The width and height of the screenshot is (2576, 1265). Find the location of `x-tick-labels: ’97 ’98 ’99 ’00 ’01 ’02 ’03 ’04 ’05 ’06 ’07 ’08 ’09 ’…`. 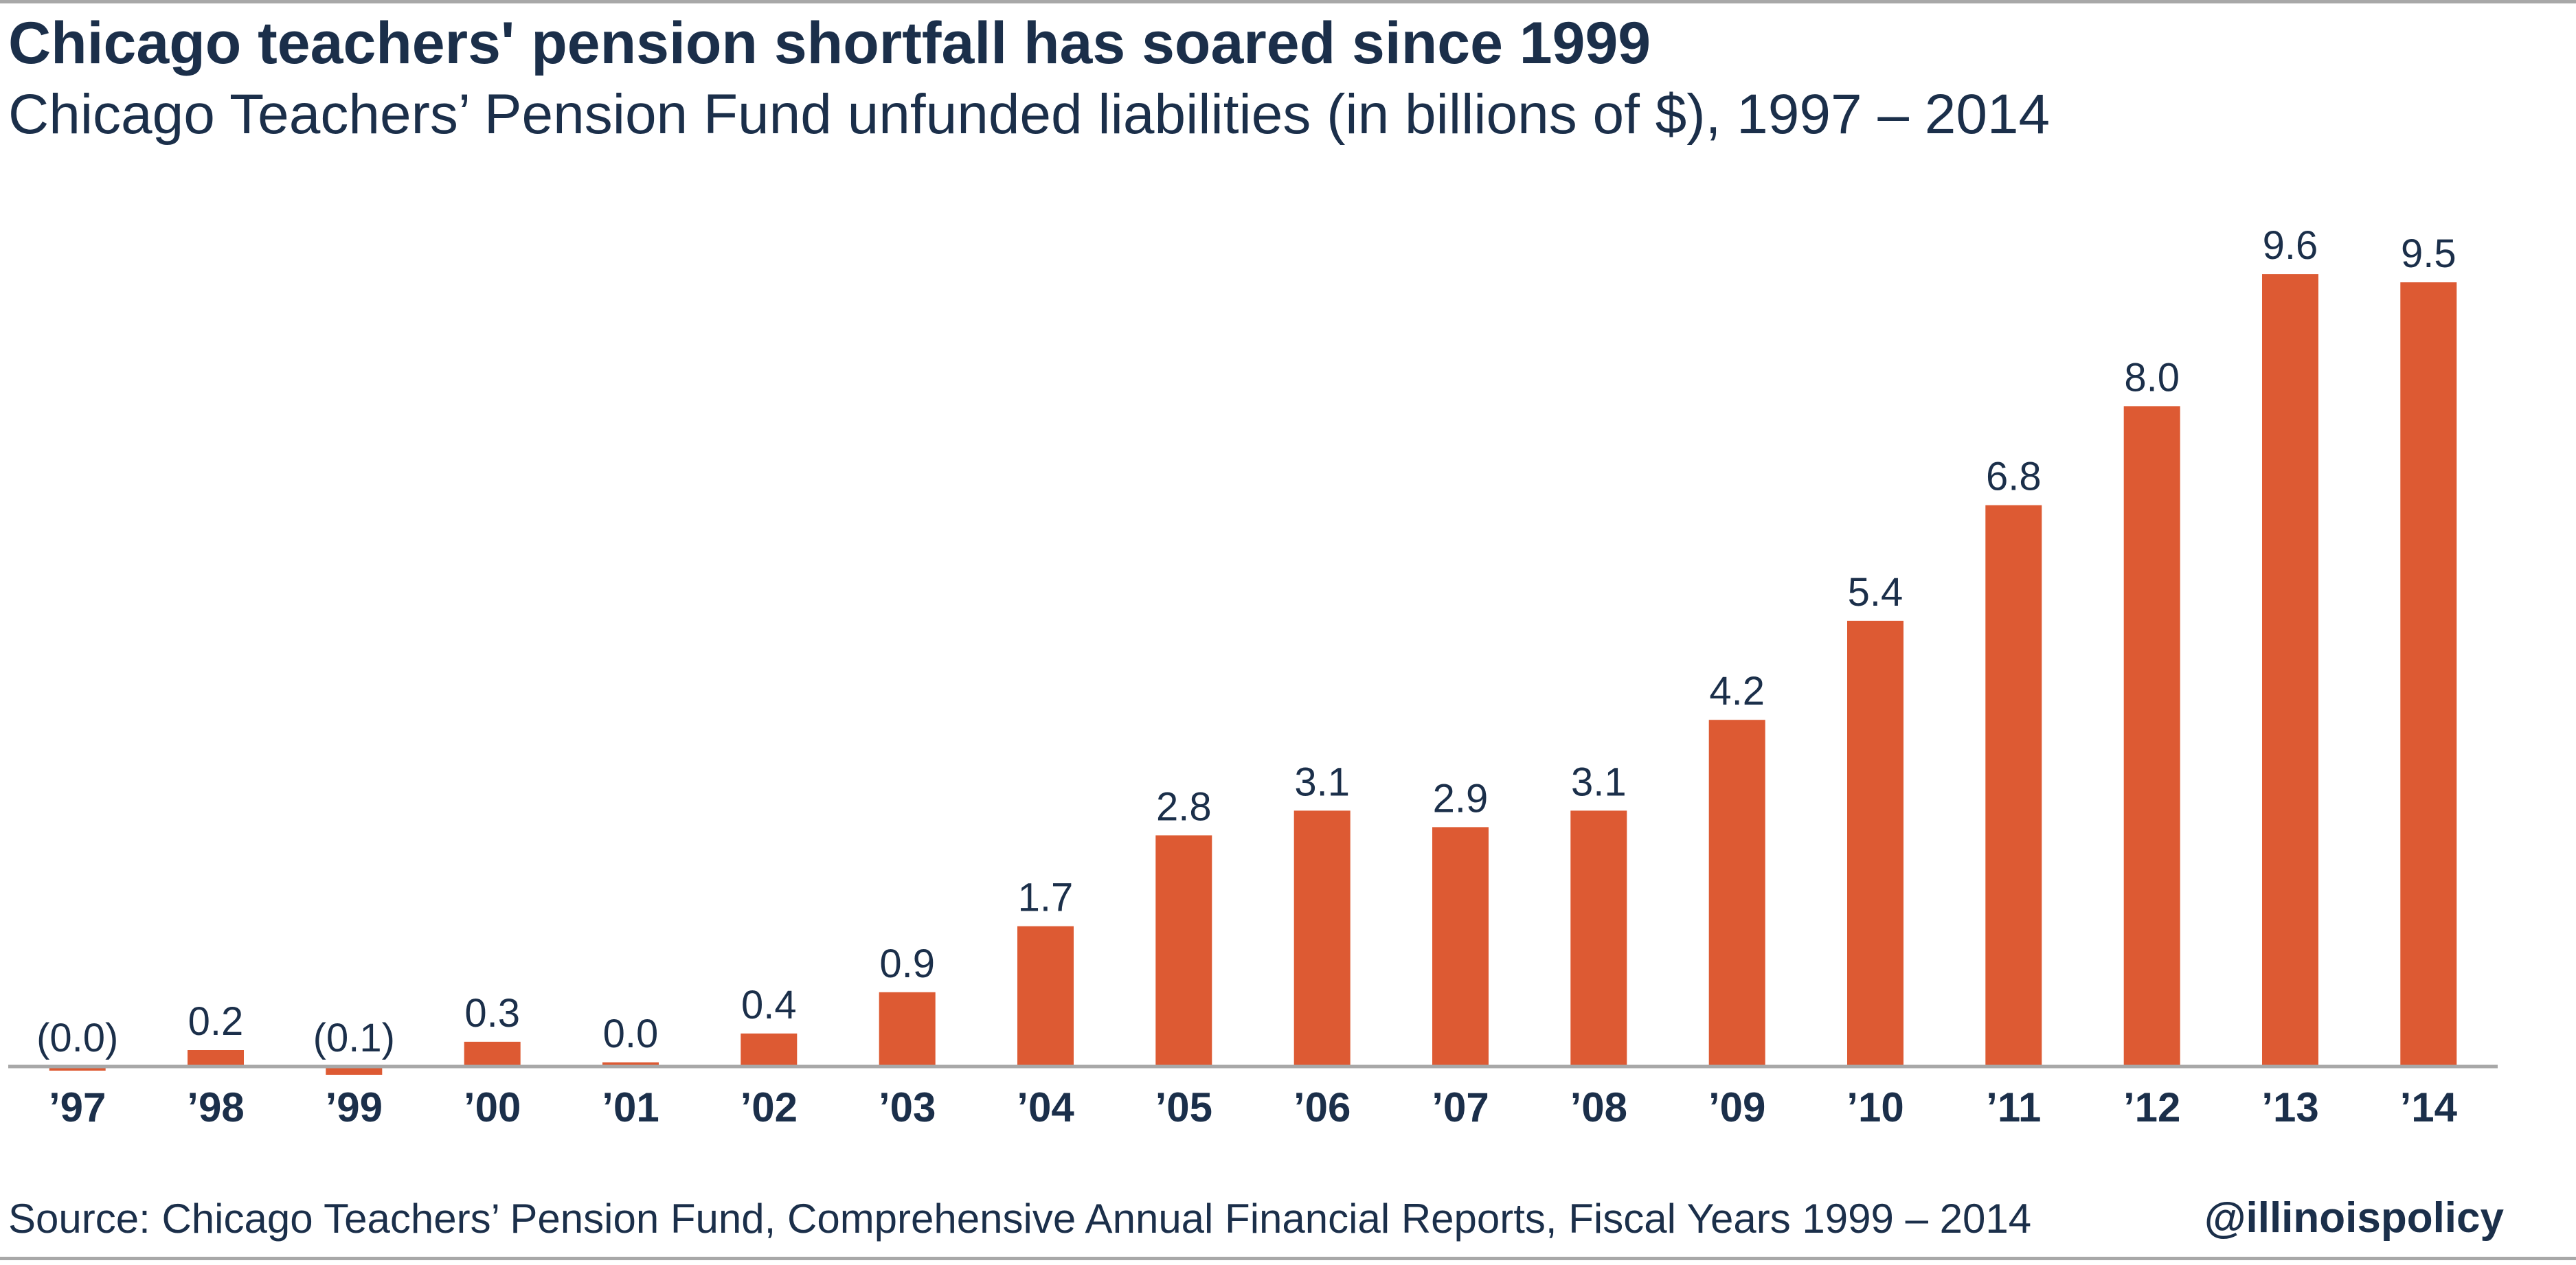

x-tick-labels: ’97 ’98 ’99 ’00 ’01 ’02 ’03 ’04 ’05 ’06 ’07 ’08 ’09 ’… is located at coordinates (1253, 1107).